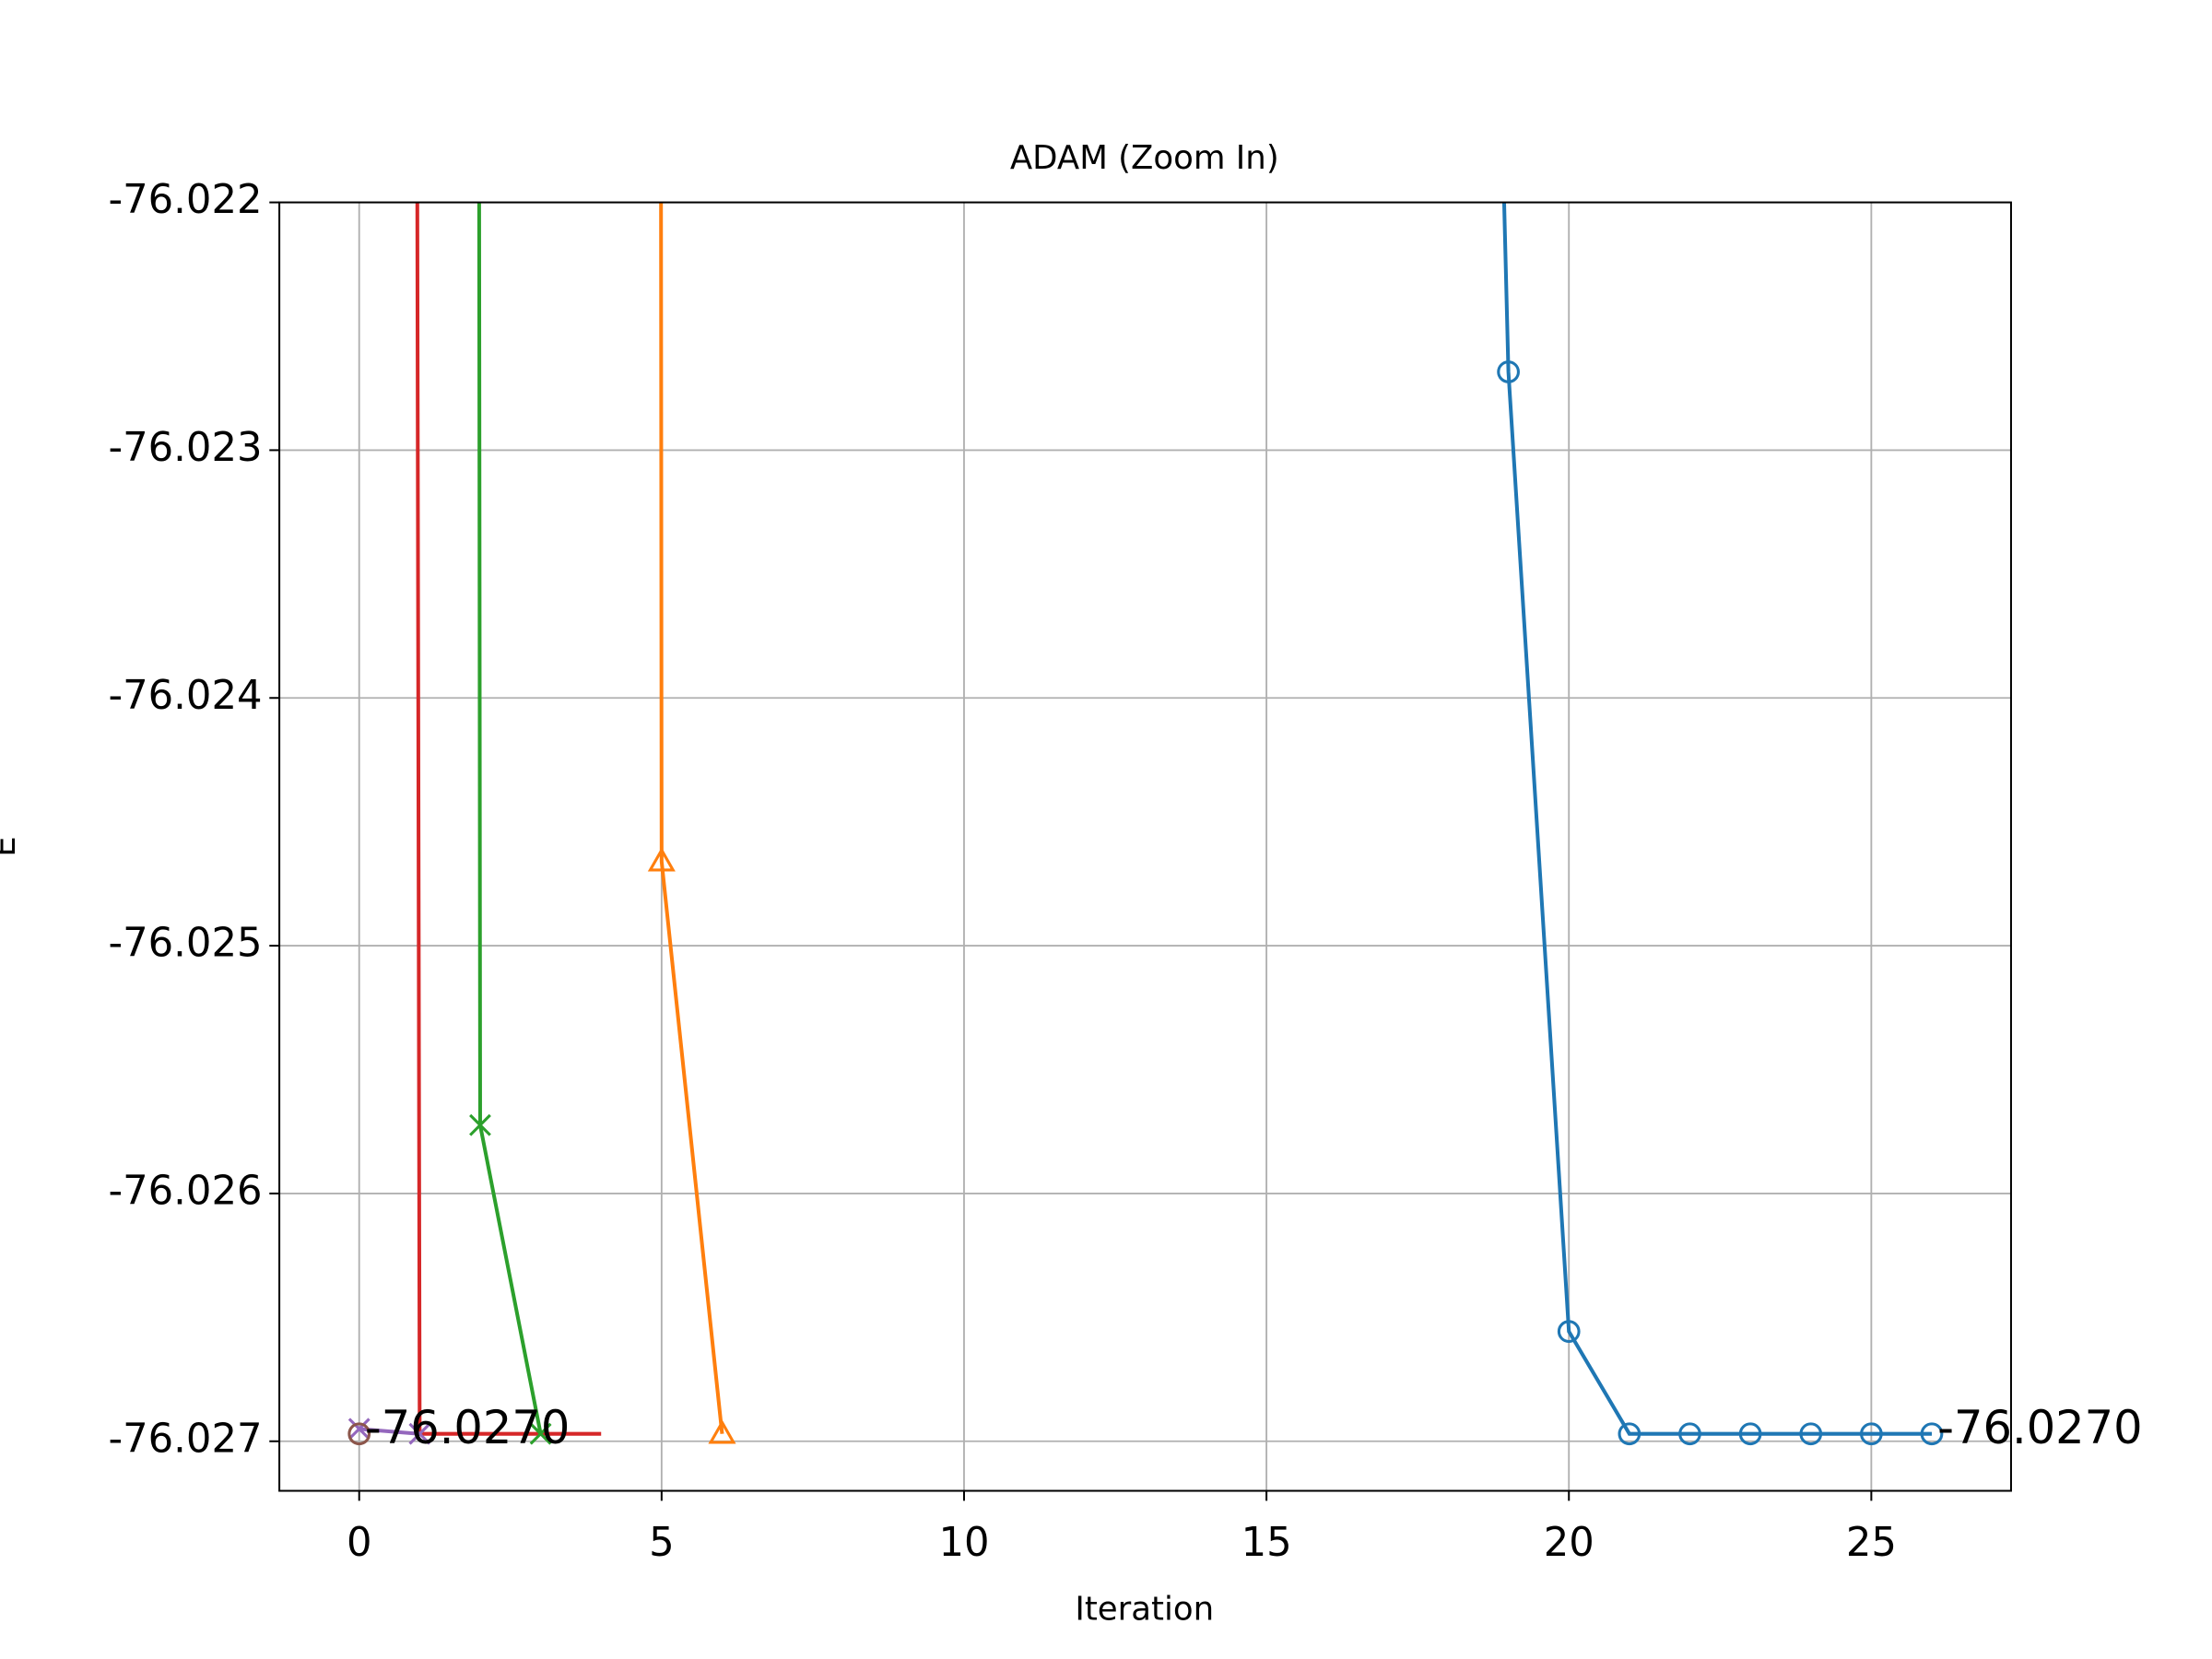  Describe the element at coordinates (185, 1191) in the screenshot. I see `y-tick-label: -76.026` at that location.